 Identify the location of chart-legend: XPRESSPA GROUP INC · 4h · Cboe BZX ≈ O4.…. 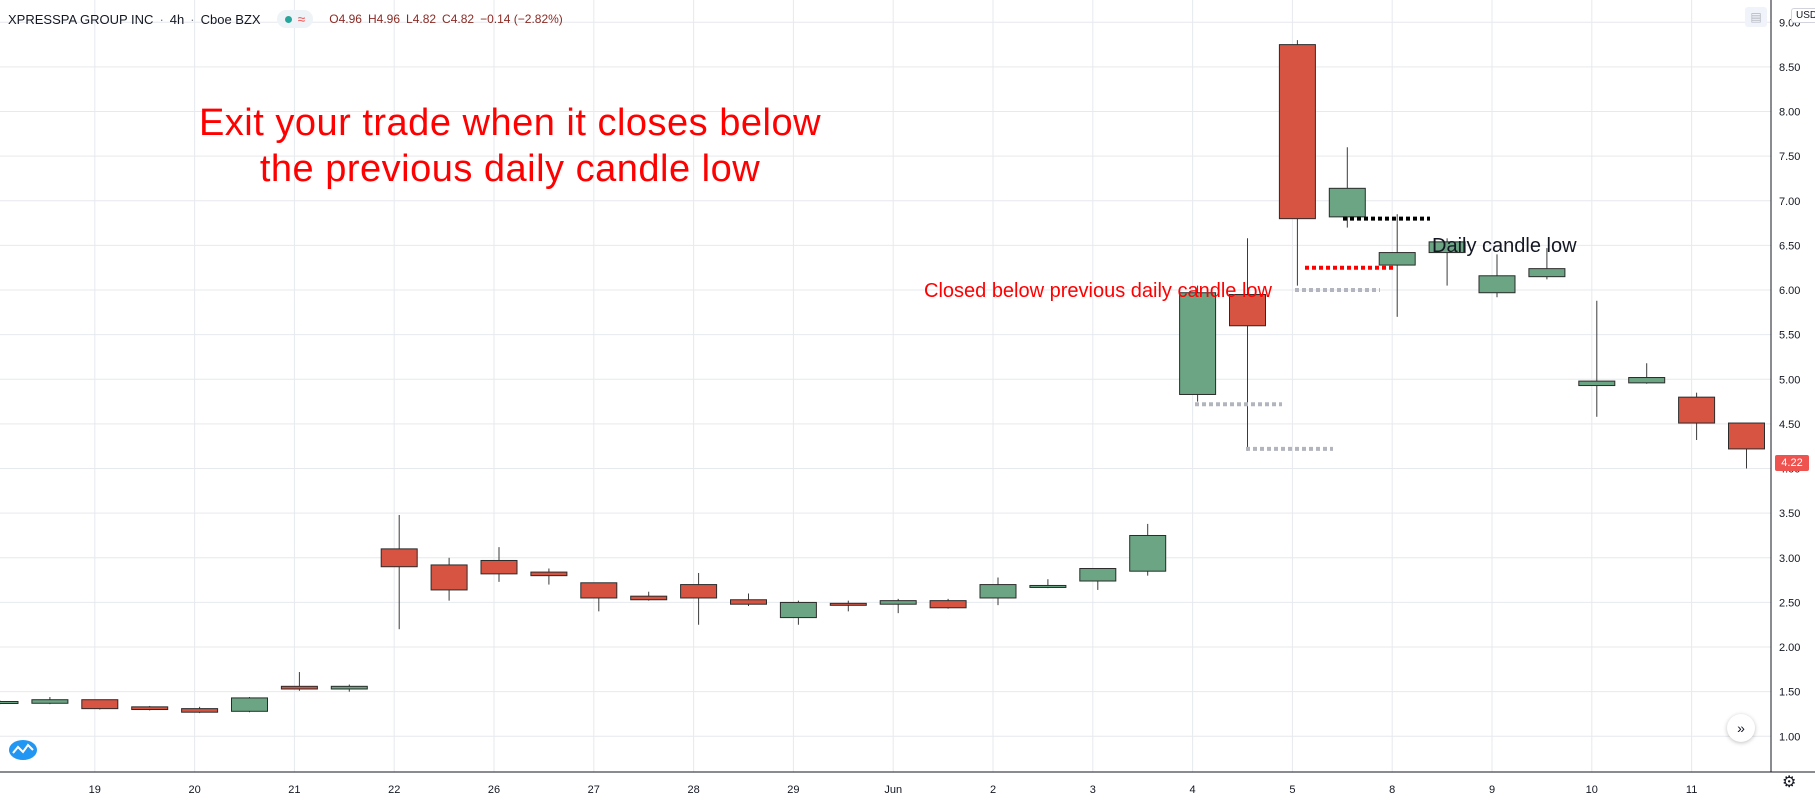
(285, 19).